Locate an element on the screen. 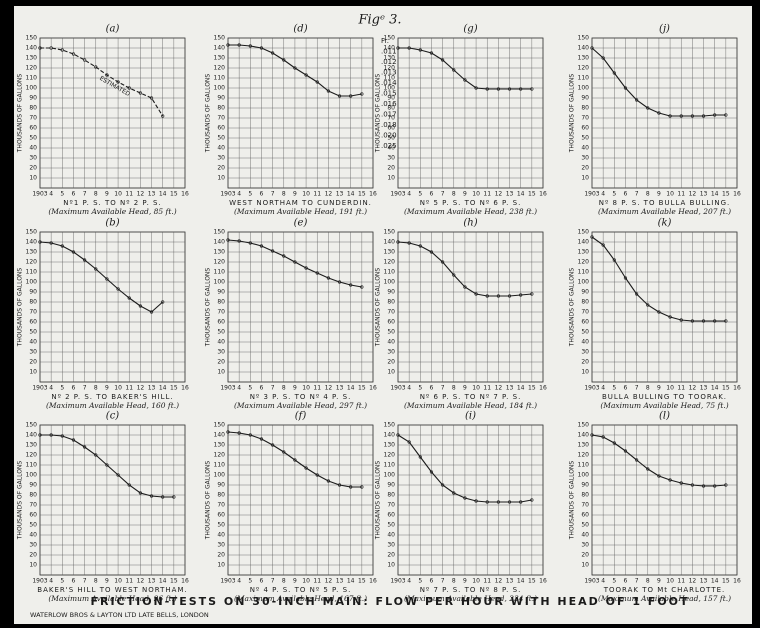 The width and height of the screenshot is (760, 628). panel-caption: Nº1 P. S. TO Nº 2 P. S. is located at coordinates (112, 203).